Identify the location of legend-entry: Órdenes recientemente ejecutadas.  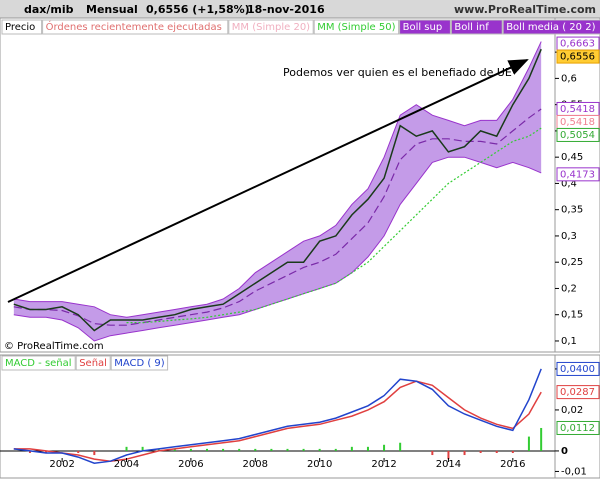
(134, 26).